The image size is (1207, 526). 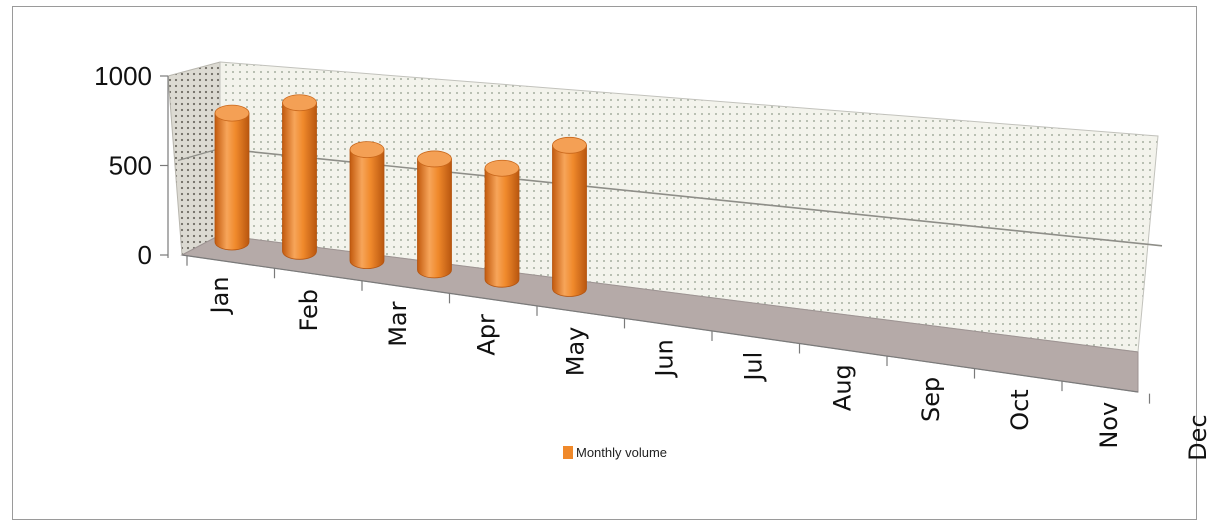 I want to click on x-tick-label: Nov, so click(x=1109, y=425).